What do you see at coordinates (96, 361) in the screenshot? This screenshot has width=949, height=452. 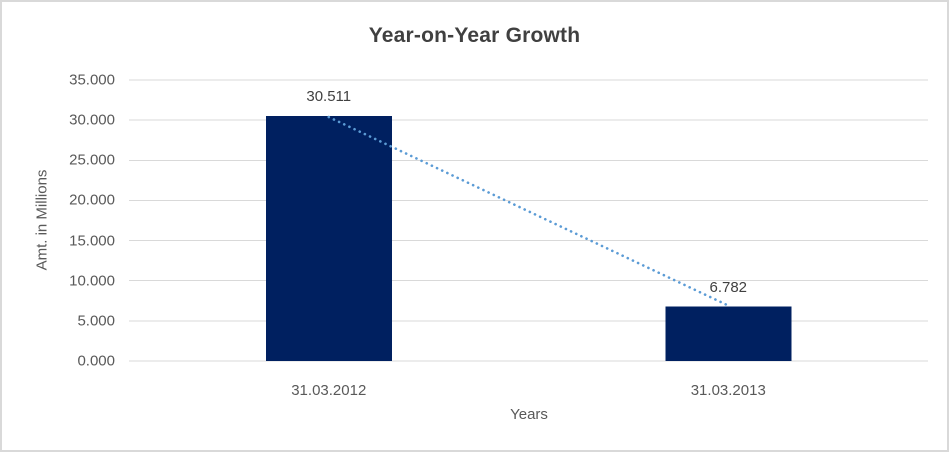 I see `y-tick-label: 0.000` at bounding box center [96, 361].